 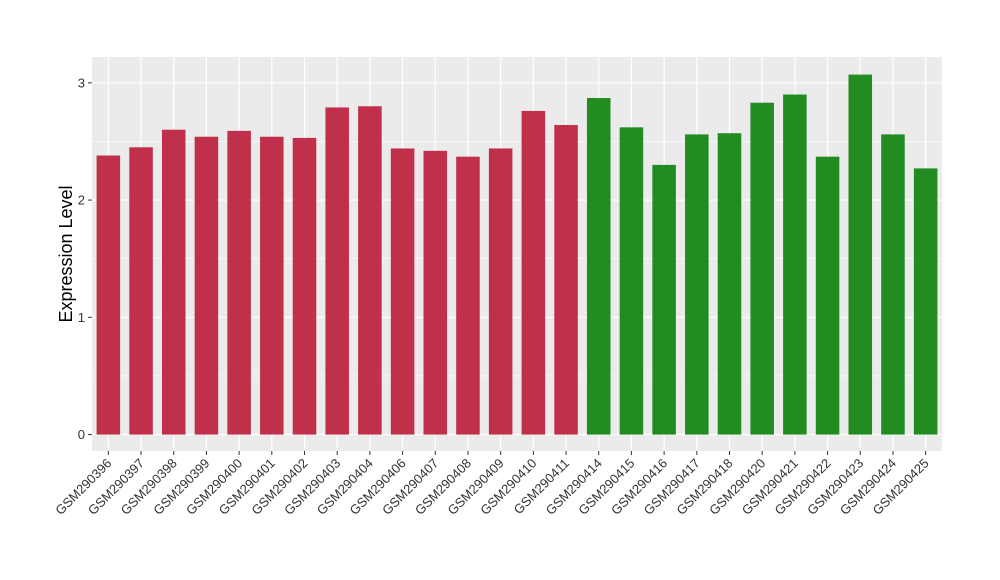 I want to click on bar-GSM290411, so click(x=566, y=280).